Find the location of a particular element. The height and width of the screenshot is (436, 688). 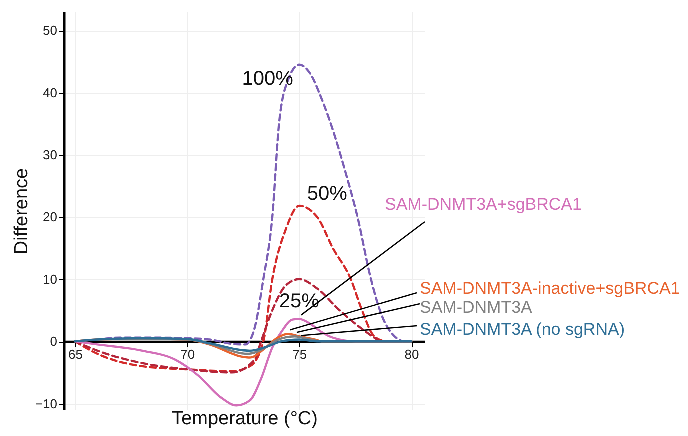

y-tick-label: 30 is located at coordinates (50, 155).